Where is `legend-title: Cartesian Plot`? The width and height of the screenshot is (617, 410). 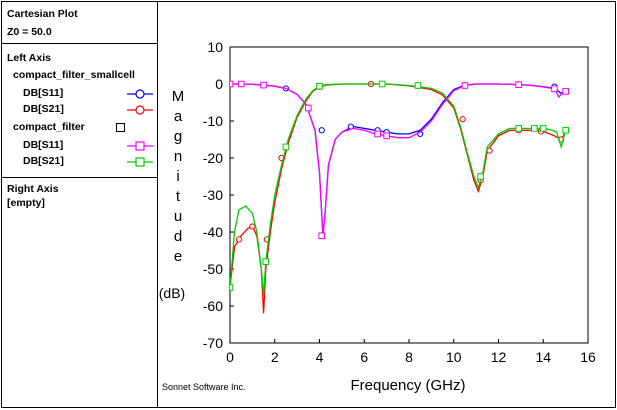 legend-title: Cartesian Plot is located at coordinates (42, 14).